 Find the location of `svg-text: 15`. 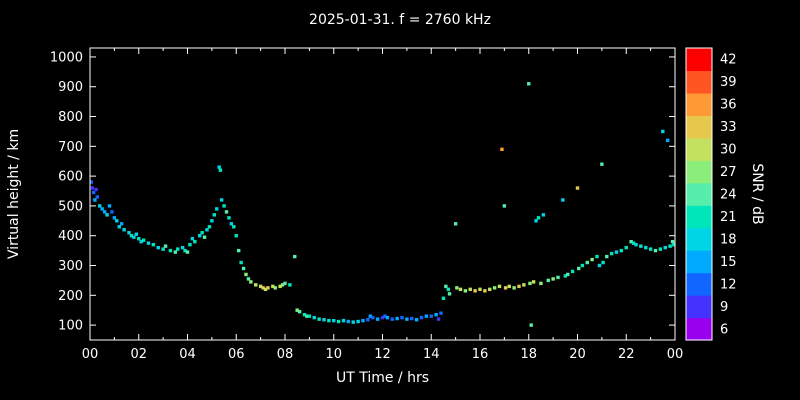

svg-text: 15 is located at coordinates (728, 262).